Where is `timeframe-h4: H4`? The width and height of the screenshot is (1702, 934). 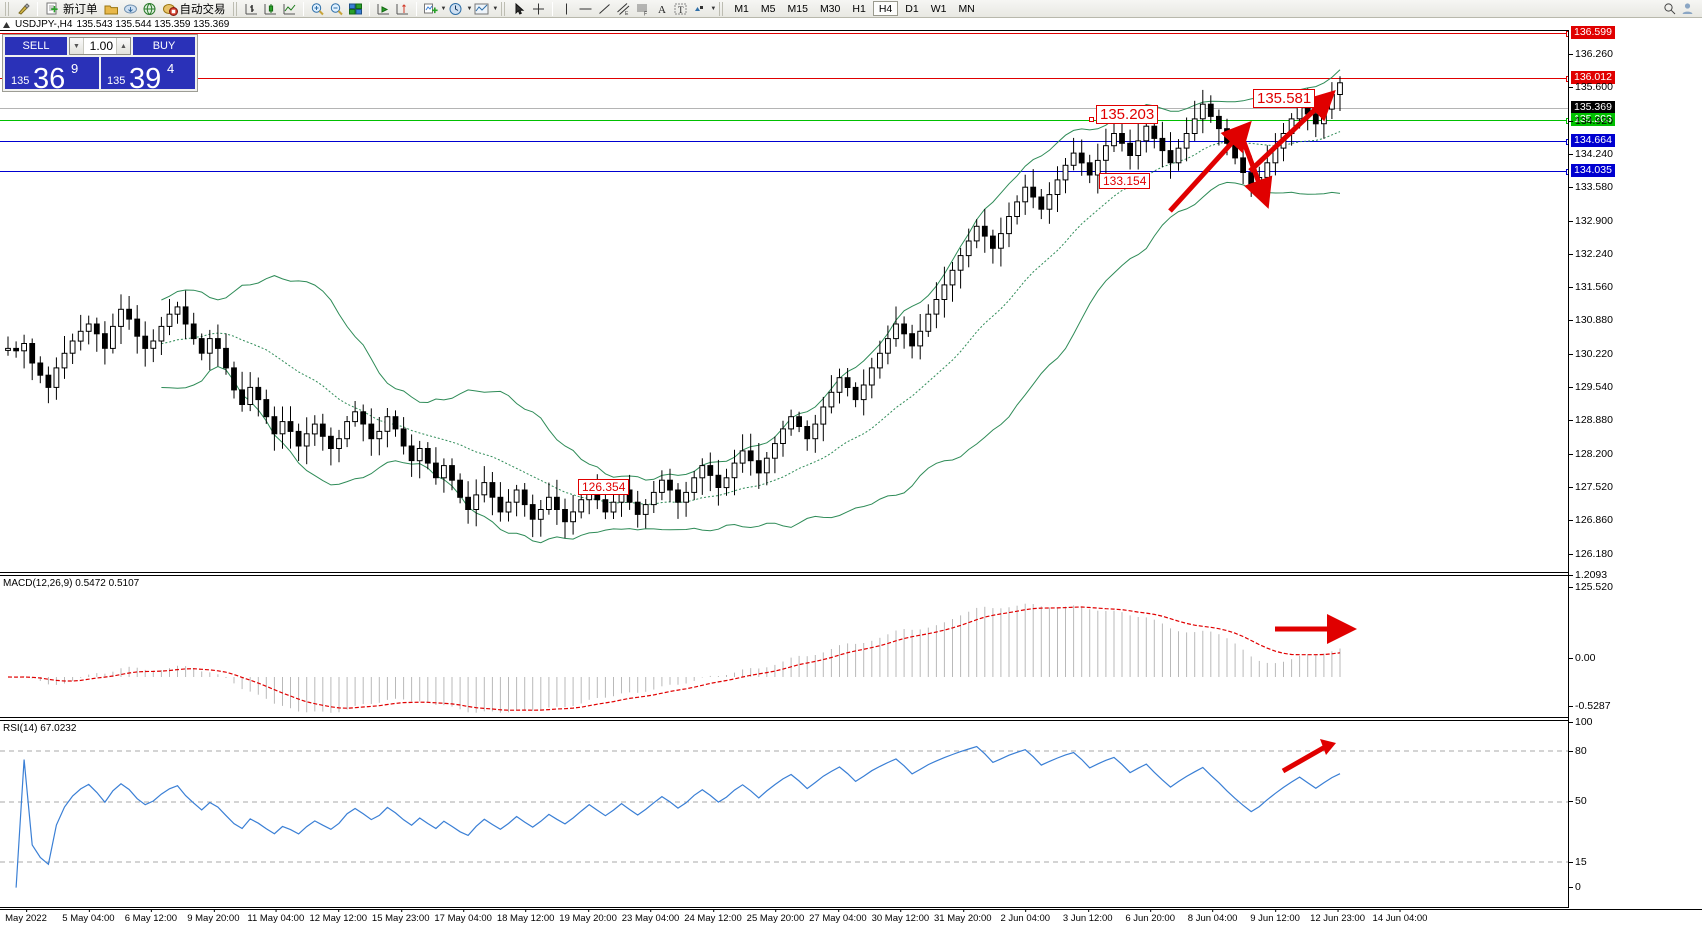
timeframe-h4: H4 is located at coordinates (885, 8).